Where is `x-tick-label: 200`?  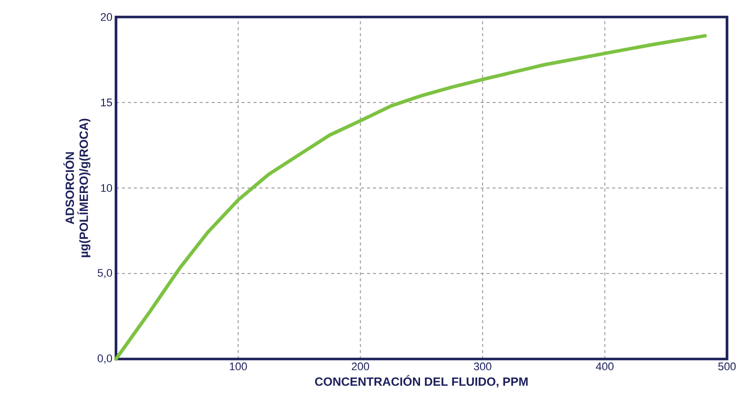
x-tick-label: 200 is located at coordinates (361, 366).